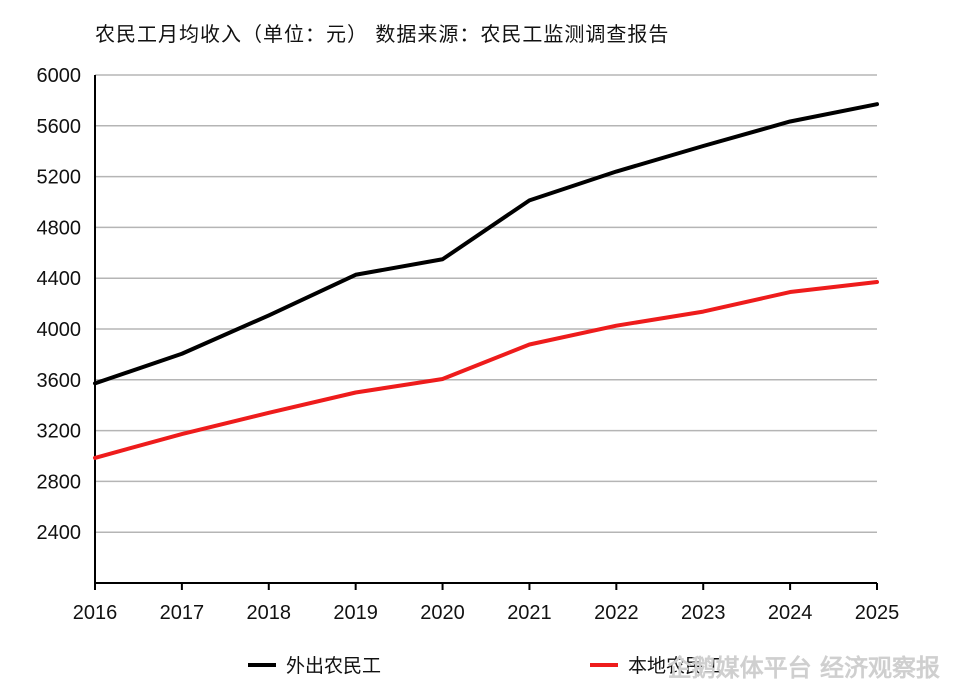  I want to click on y-tick-label: 4400, so click(59, 279).